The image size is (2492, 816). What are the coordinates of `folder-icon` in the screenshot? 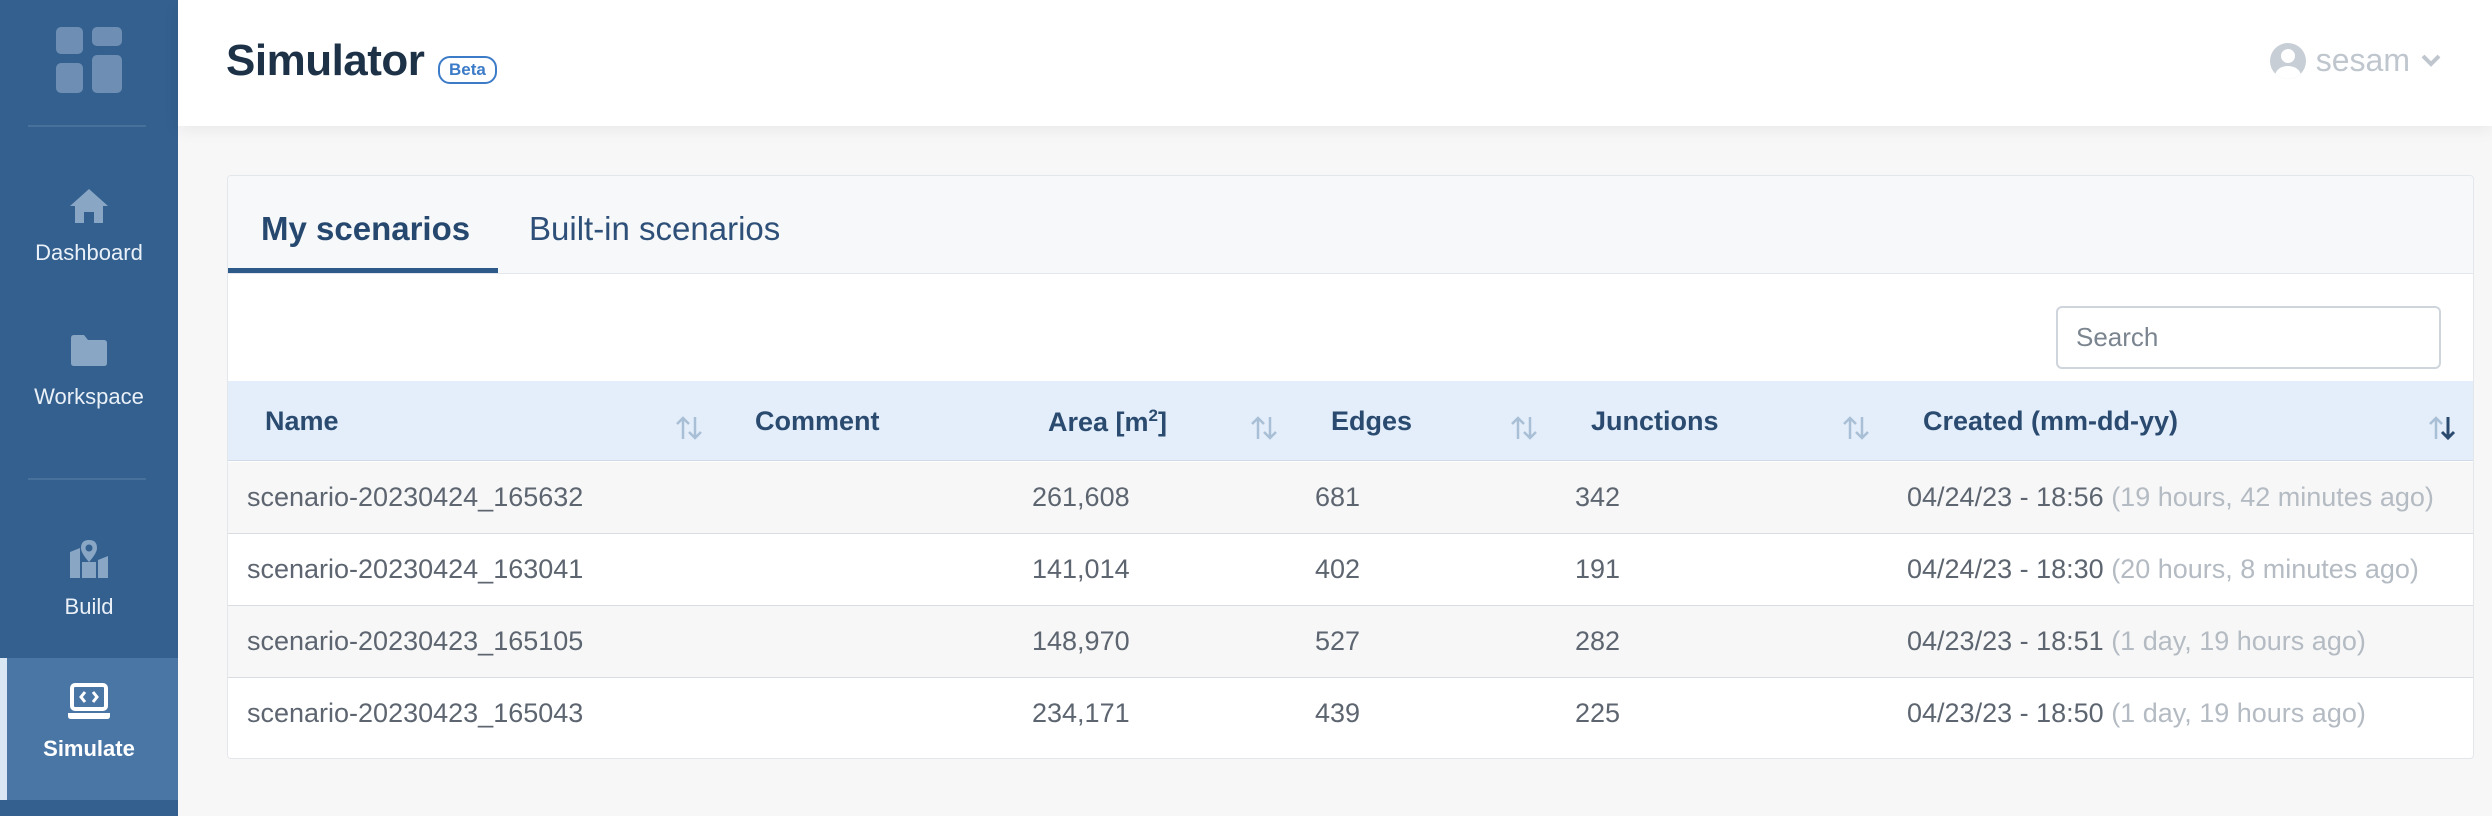 It's located at (89, 350).